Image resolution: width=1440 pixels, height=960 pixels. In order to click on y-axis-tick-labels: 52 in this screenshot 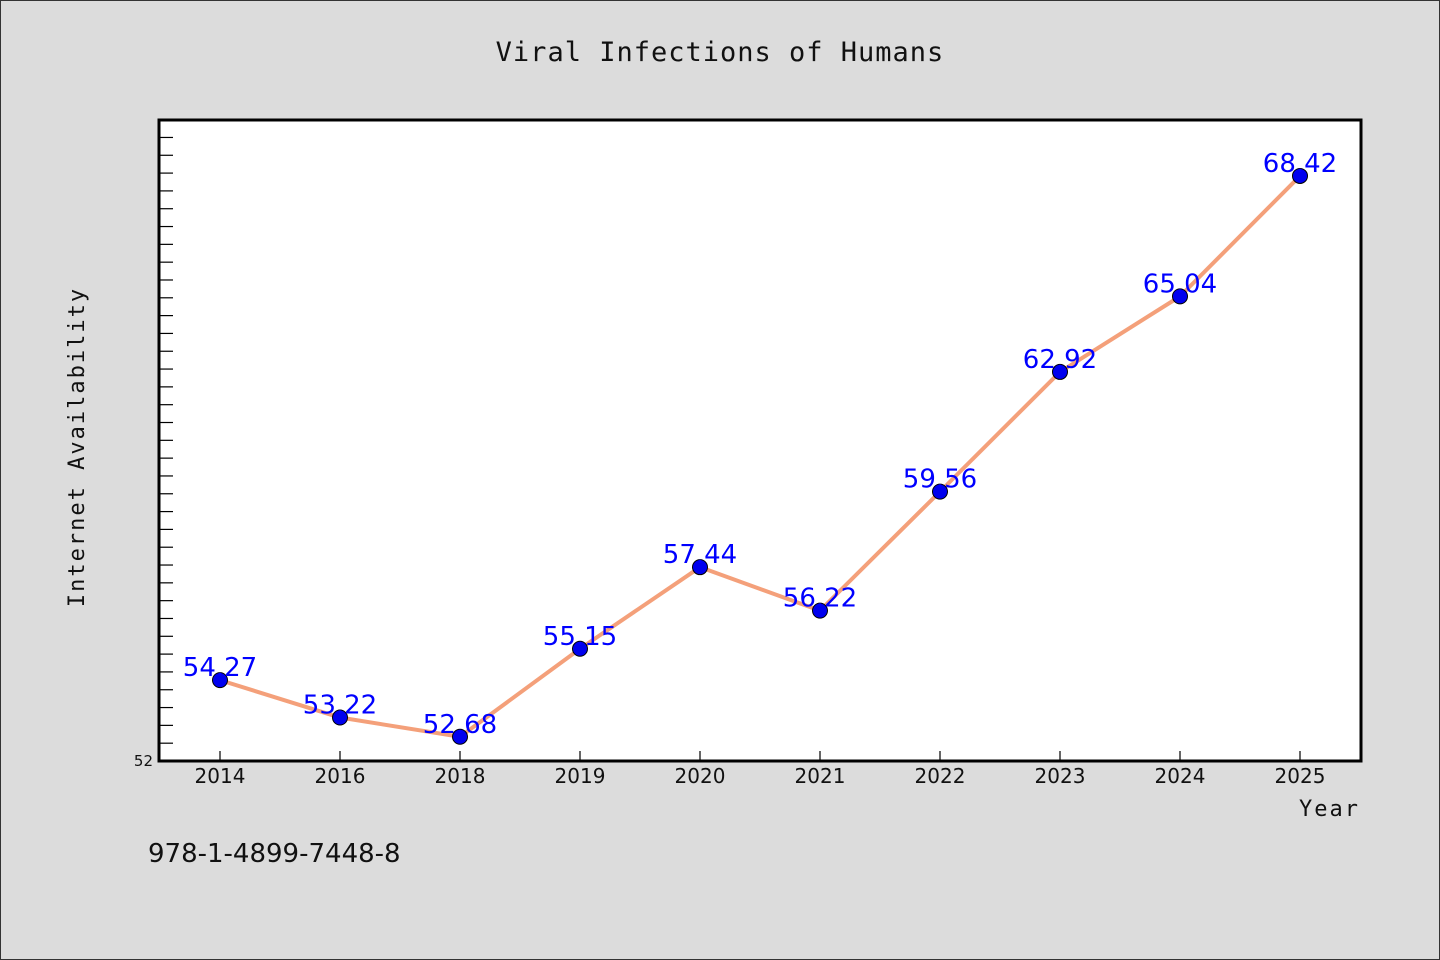, I will do `click(143, 761)`.